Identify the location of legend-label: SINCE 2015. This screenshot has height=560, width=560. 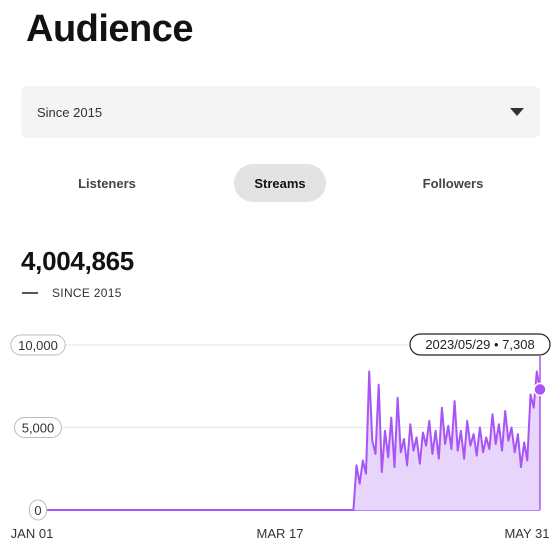
(87, 293).